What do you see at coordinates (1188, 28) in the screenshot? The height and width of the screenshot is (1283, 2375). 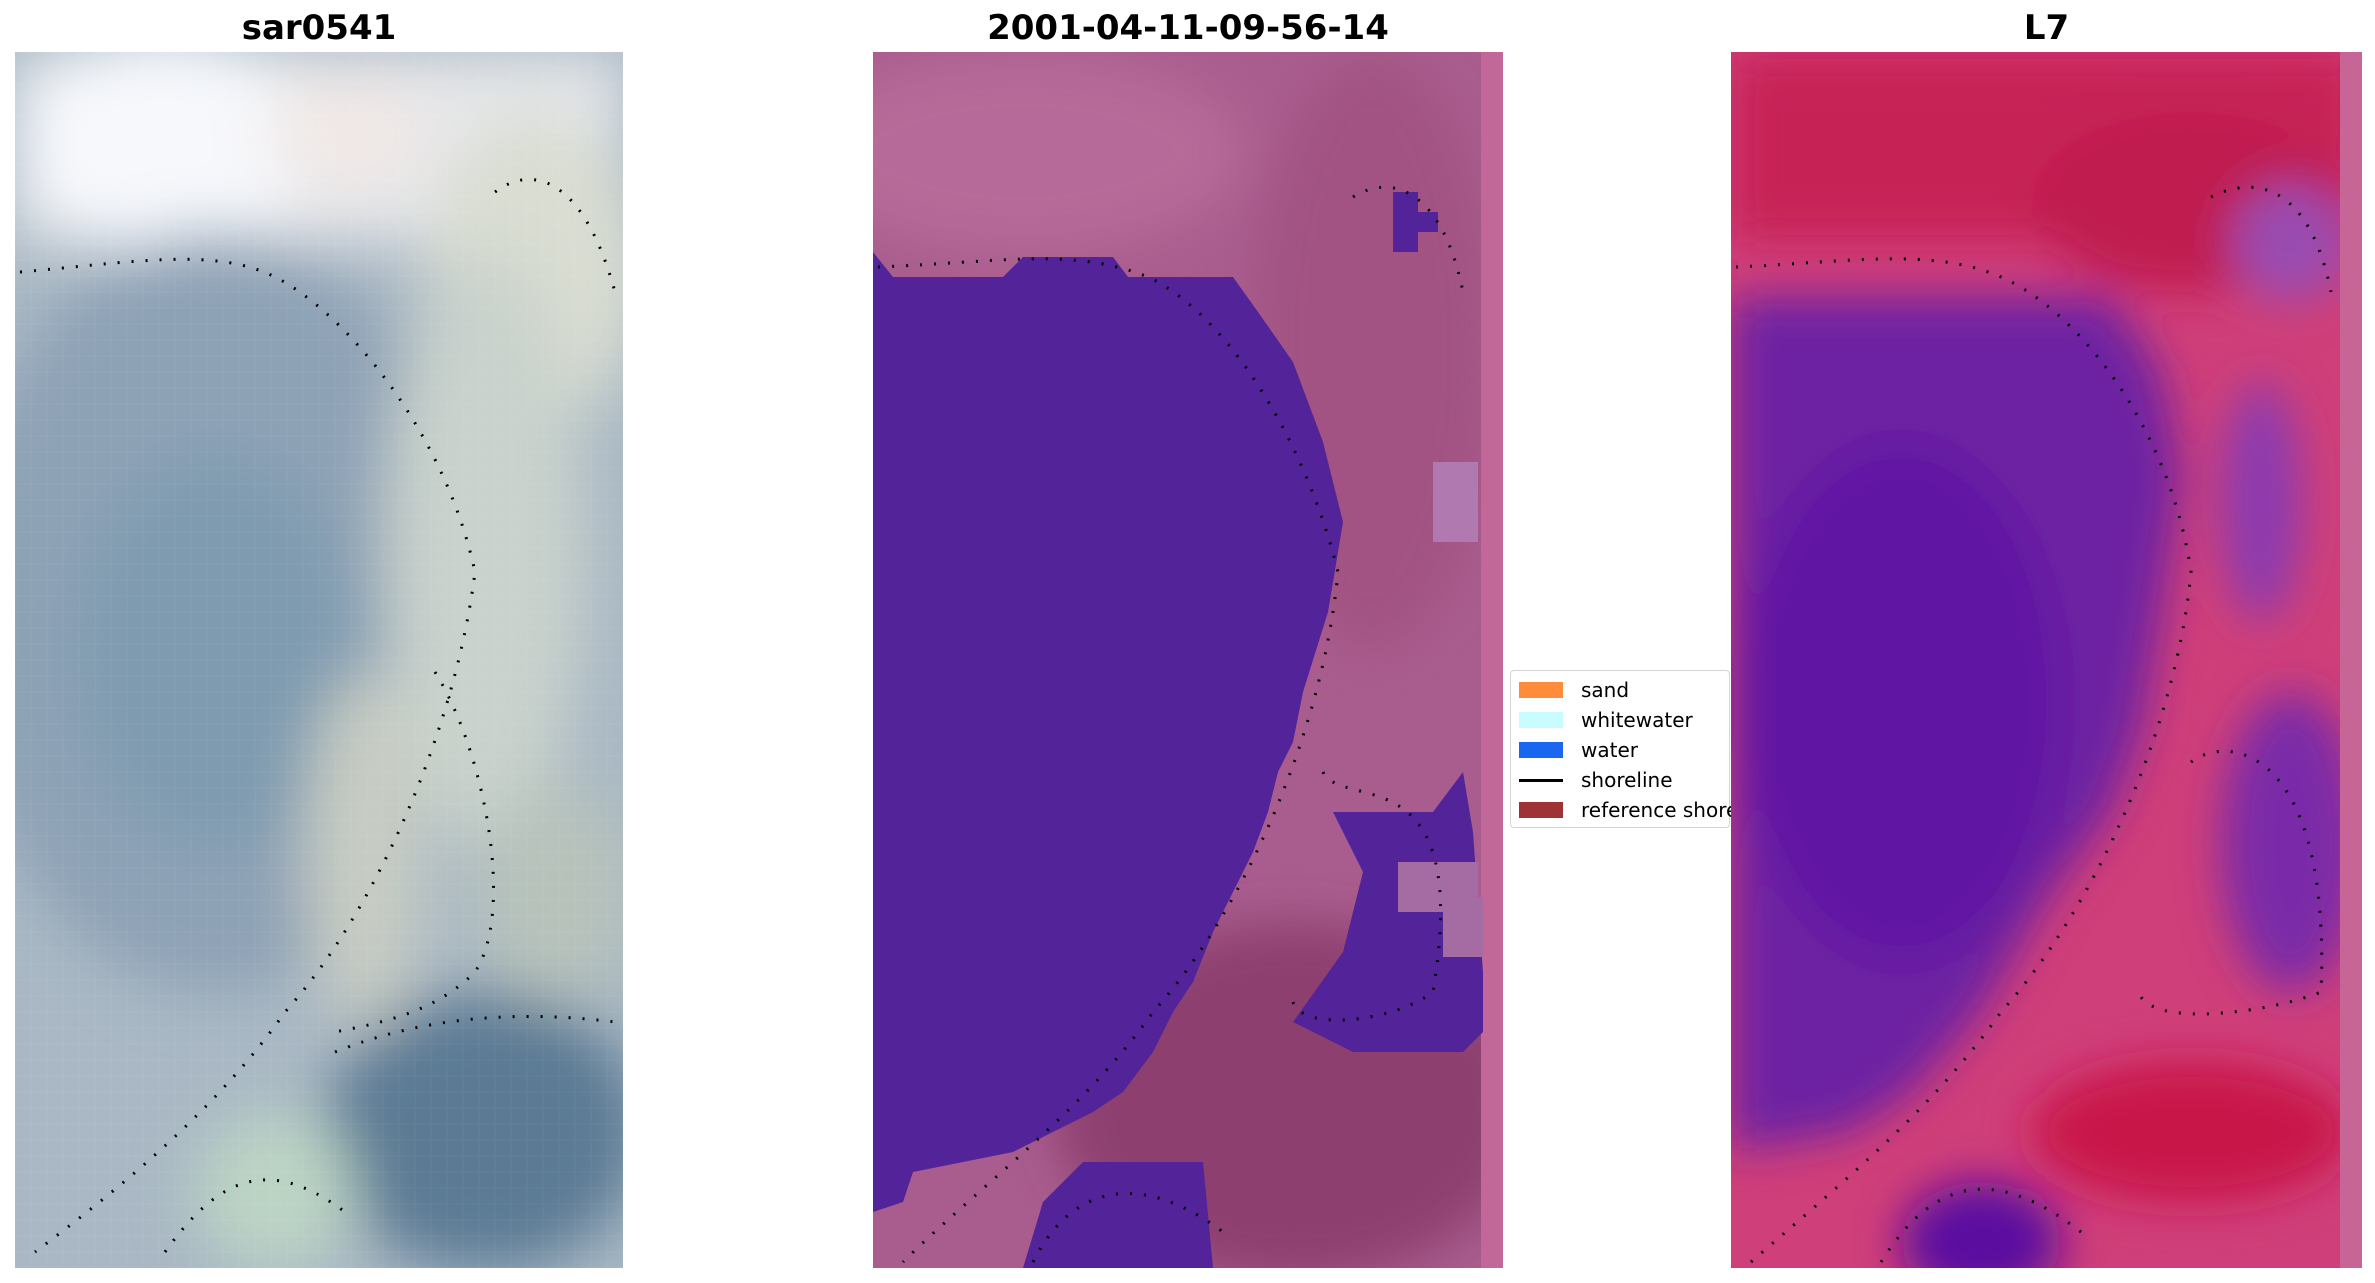 I see `panel-title-classified: 2001-04-11-09-56-14` at bounding box center [1188, 28].